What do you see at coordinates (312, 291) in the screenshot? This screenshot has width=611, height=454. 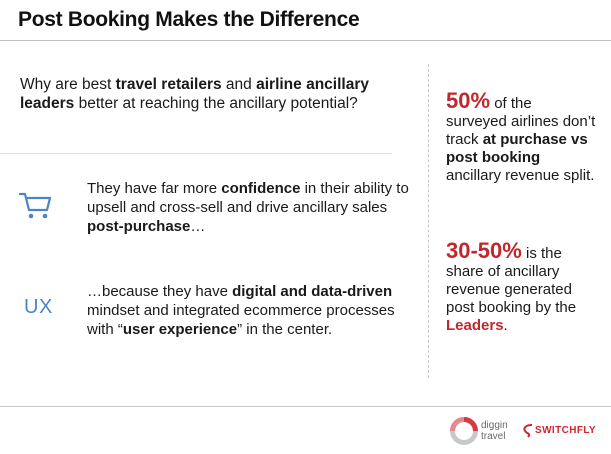 I see `point-emphasis-digital: digital and data-driven` at bounding box center [312, 291].